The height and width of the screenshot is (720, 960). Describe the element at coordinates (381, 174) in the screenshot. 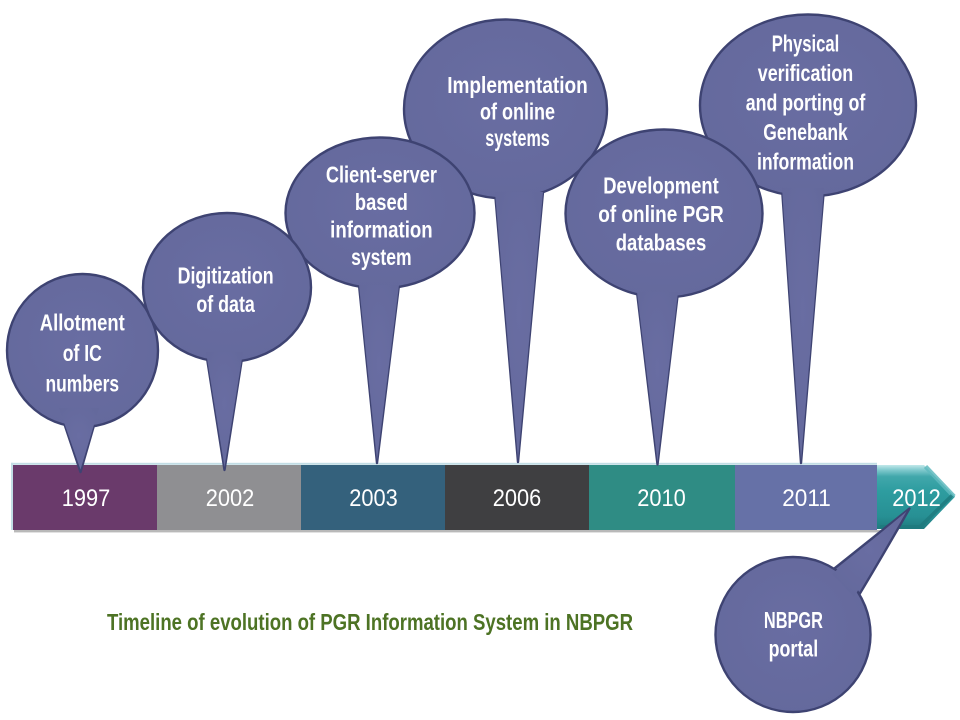

I see `svg-text: Client-server` at that location.